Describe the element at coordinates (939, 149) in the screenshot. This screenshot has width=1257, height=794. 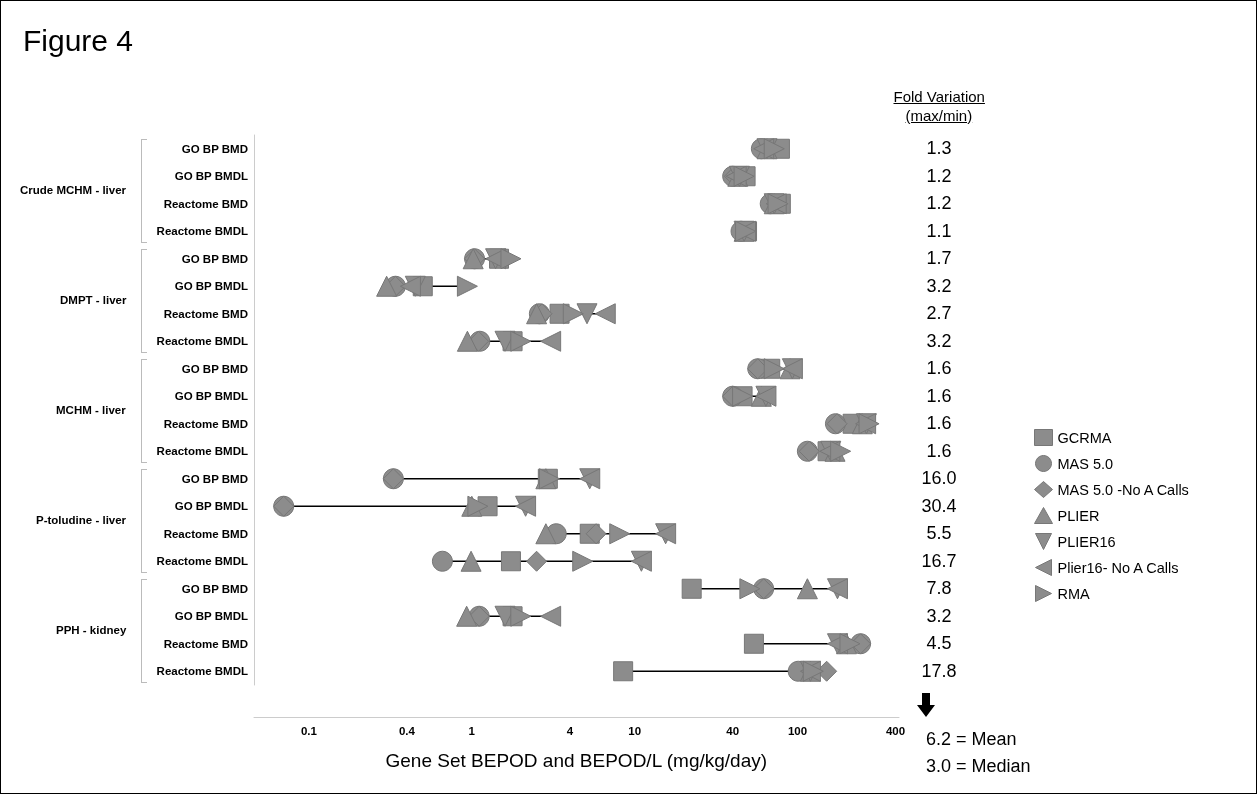
I see `text: 1.3` at that location.